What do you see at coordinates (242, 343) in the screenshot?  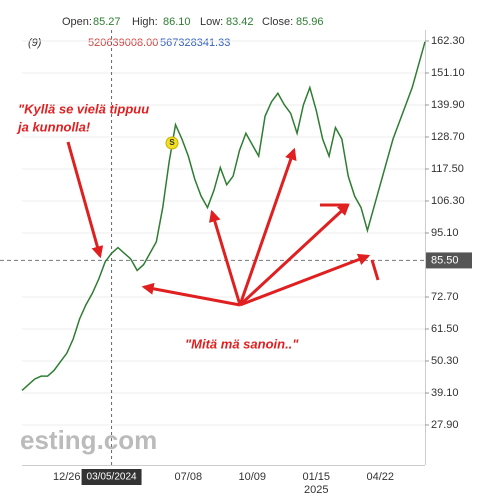 I see `annotation: "Mitä mä sanoin.."` at bounding box center [242, 343].